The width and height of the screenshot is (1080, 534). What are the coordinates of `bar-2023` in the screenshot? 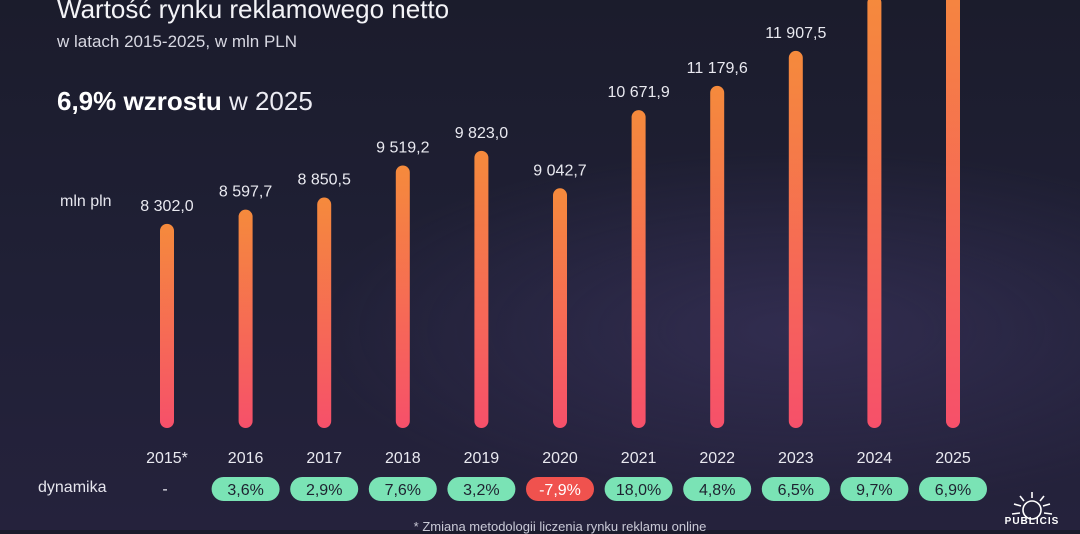 It's located at (795, 239).